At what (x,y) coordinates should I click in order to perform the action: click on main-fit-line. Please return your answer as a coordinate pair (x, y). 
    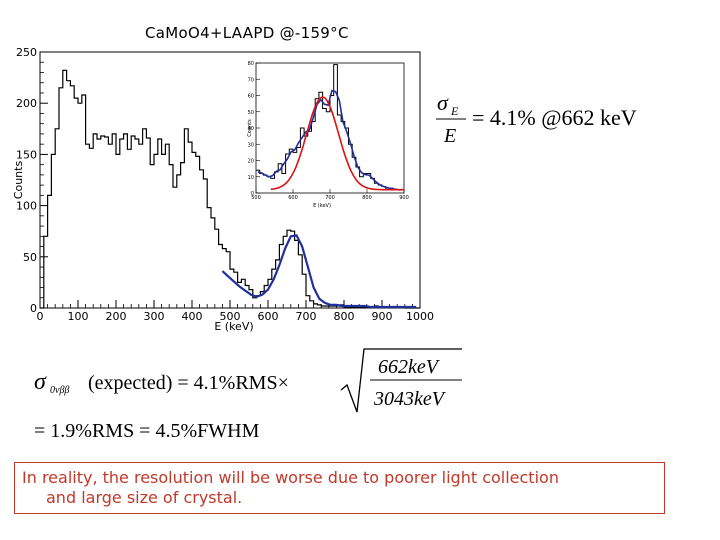
    Looking at the image, I should click on (319, 271).